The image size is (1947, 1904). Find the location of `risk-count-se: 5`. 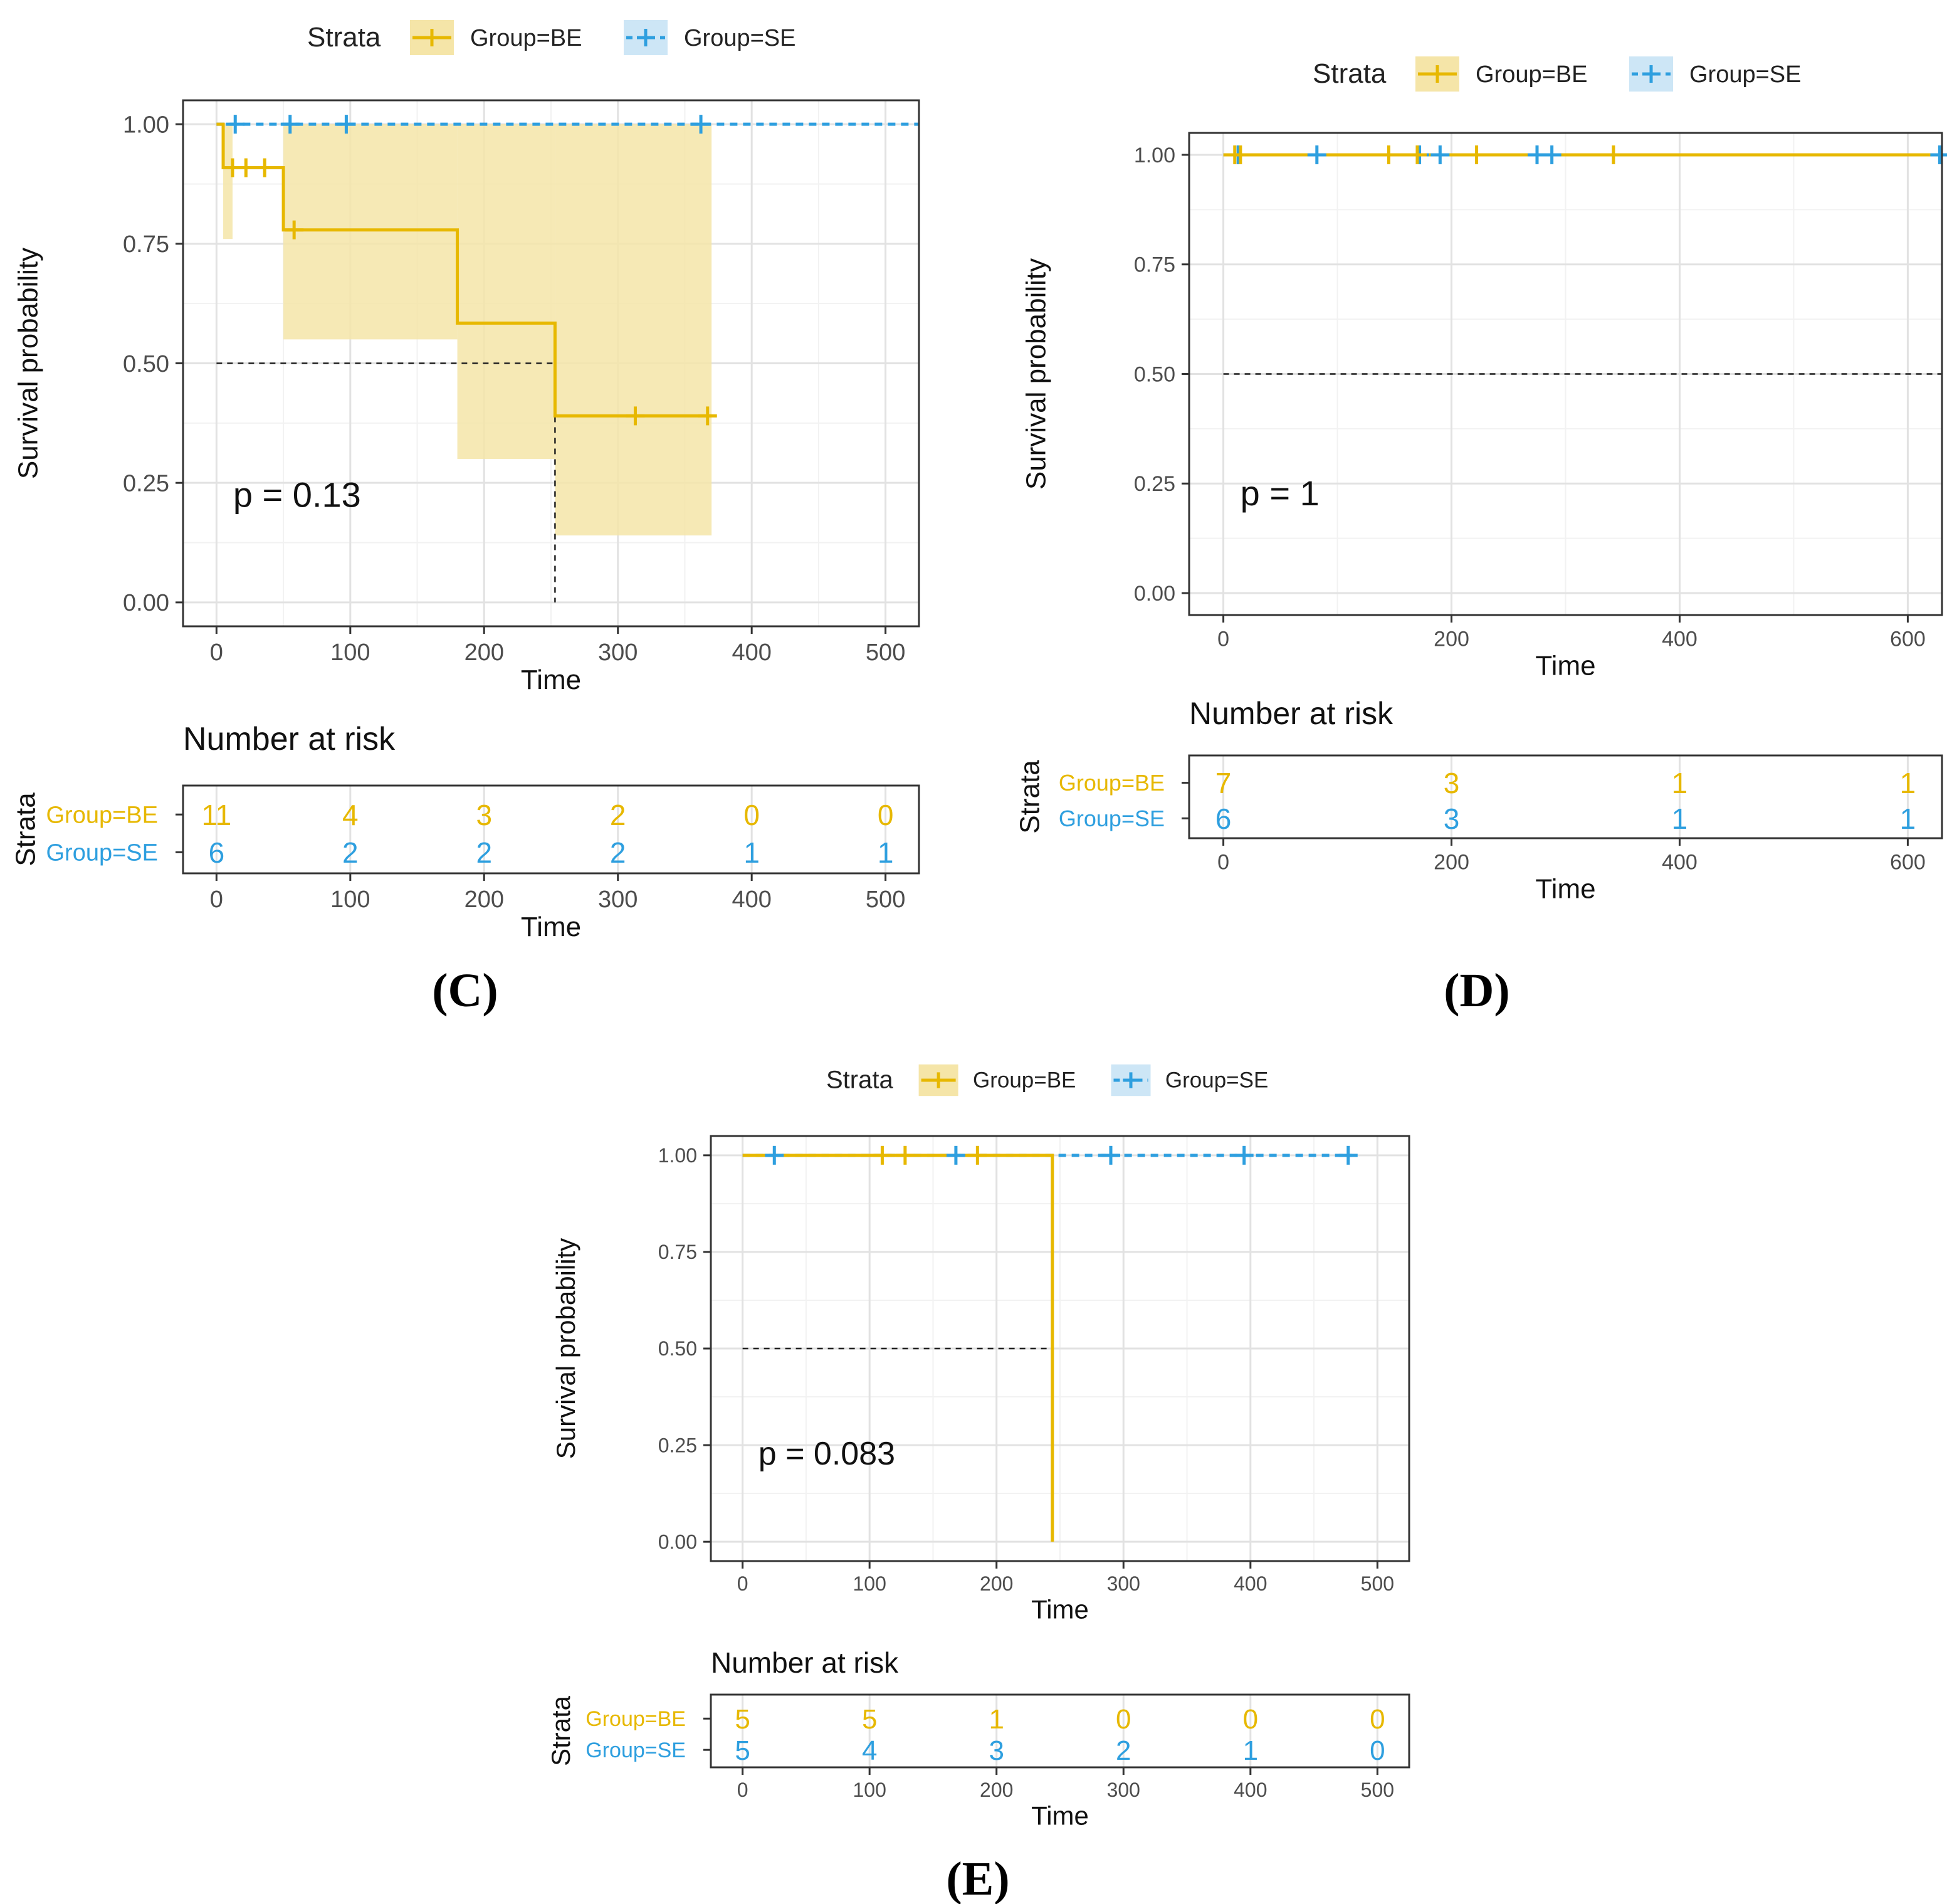

risk-count-se: 5 is located at coordinates (742, 1751).